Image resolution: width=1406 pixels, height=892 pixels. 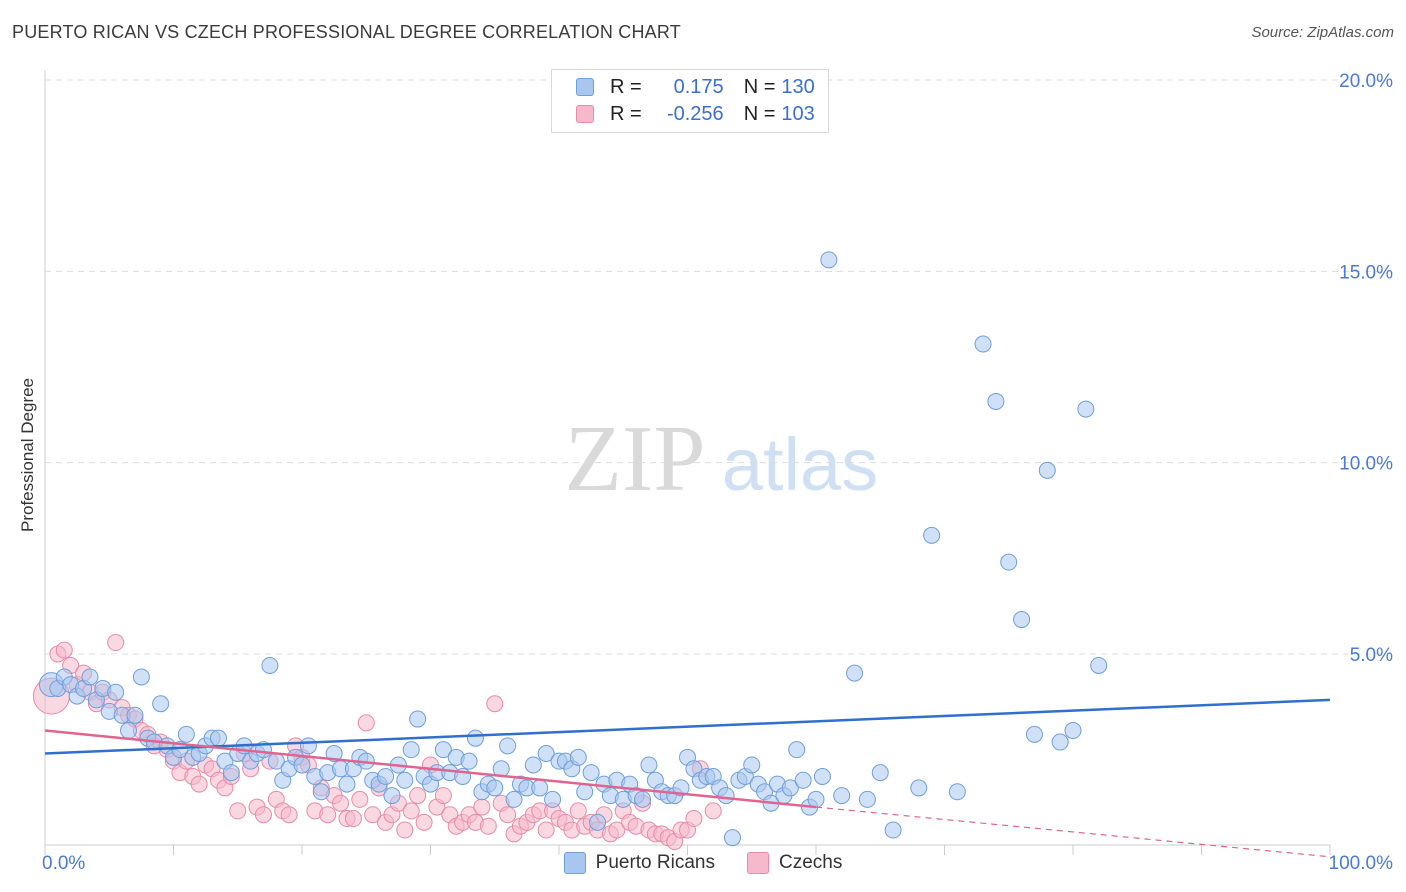 I want to click on legend-r-label: R =, so click(x=626, y=113).